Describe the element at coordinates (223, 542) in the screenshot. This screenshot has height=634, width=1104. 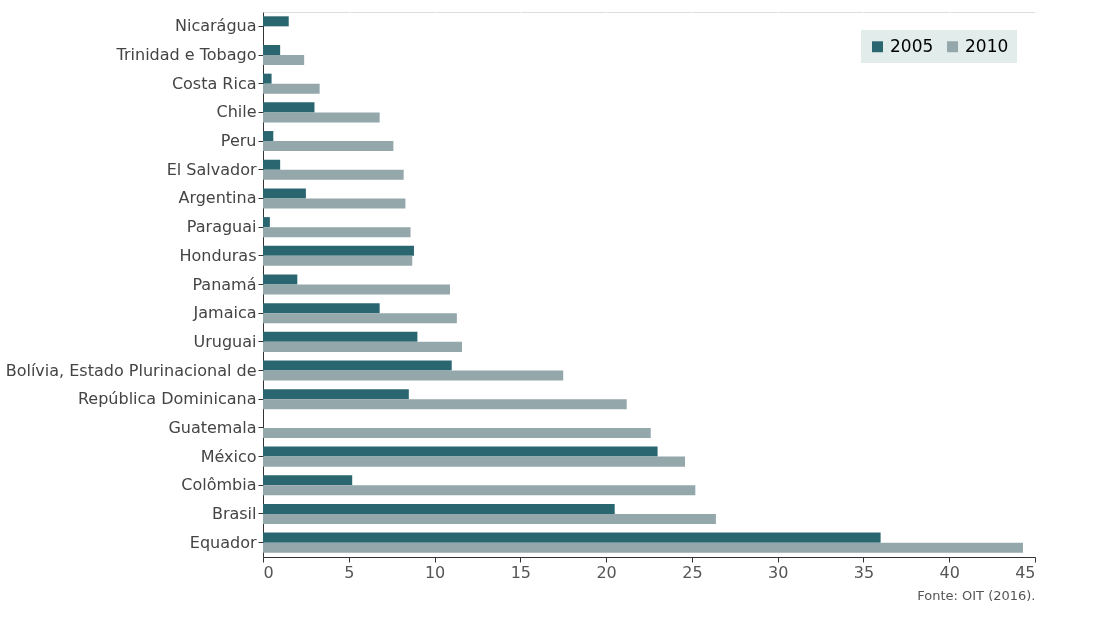
I see `y-tick-label: Equador` at that location.